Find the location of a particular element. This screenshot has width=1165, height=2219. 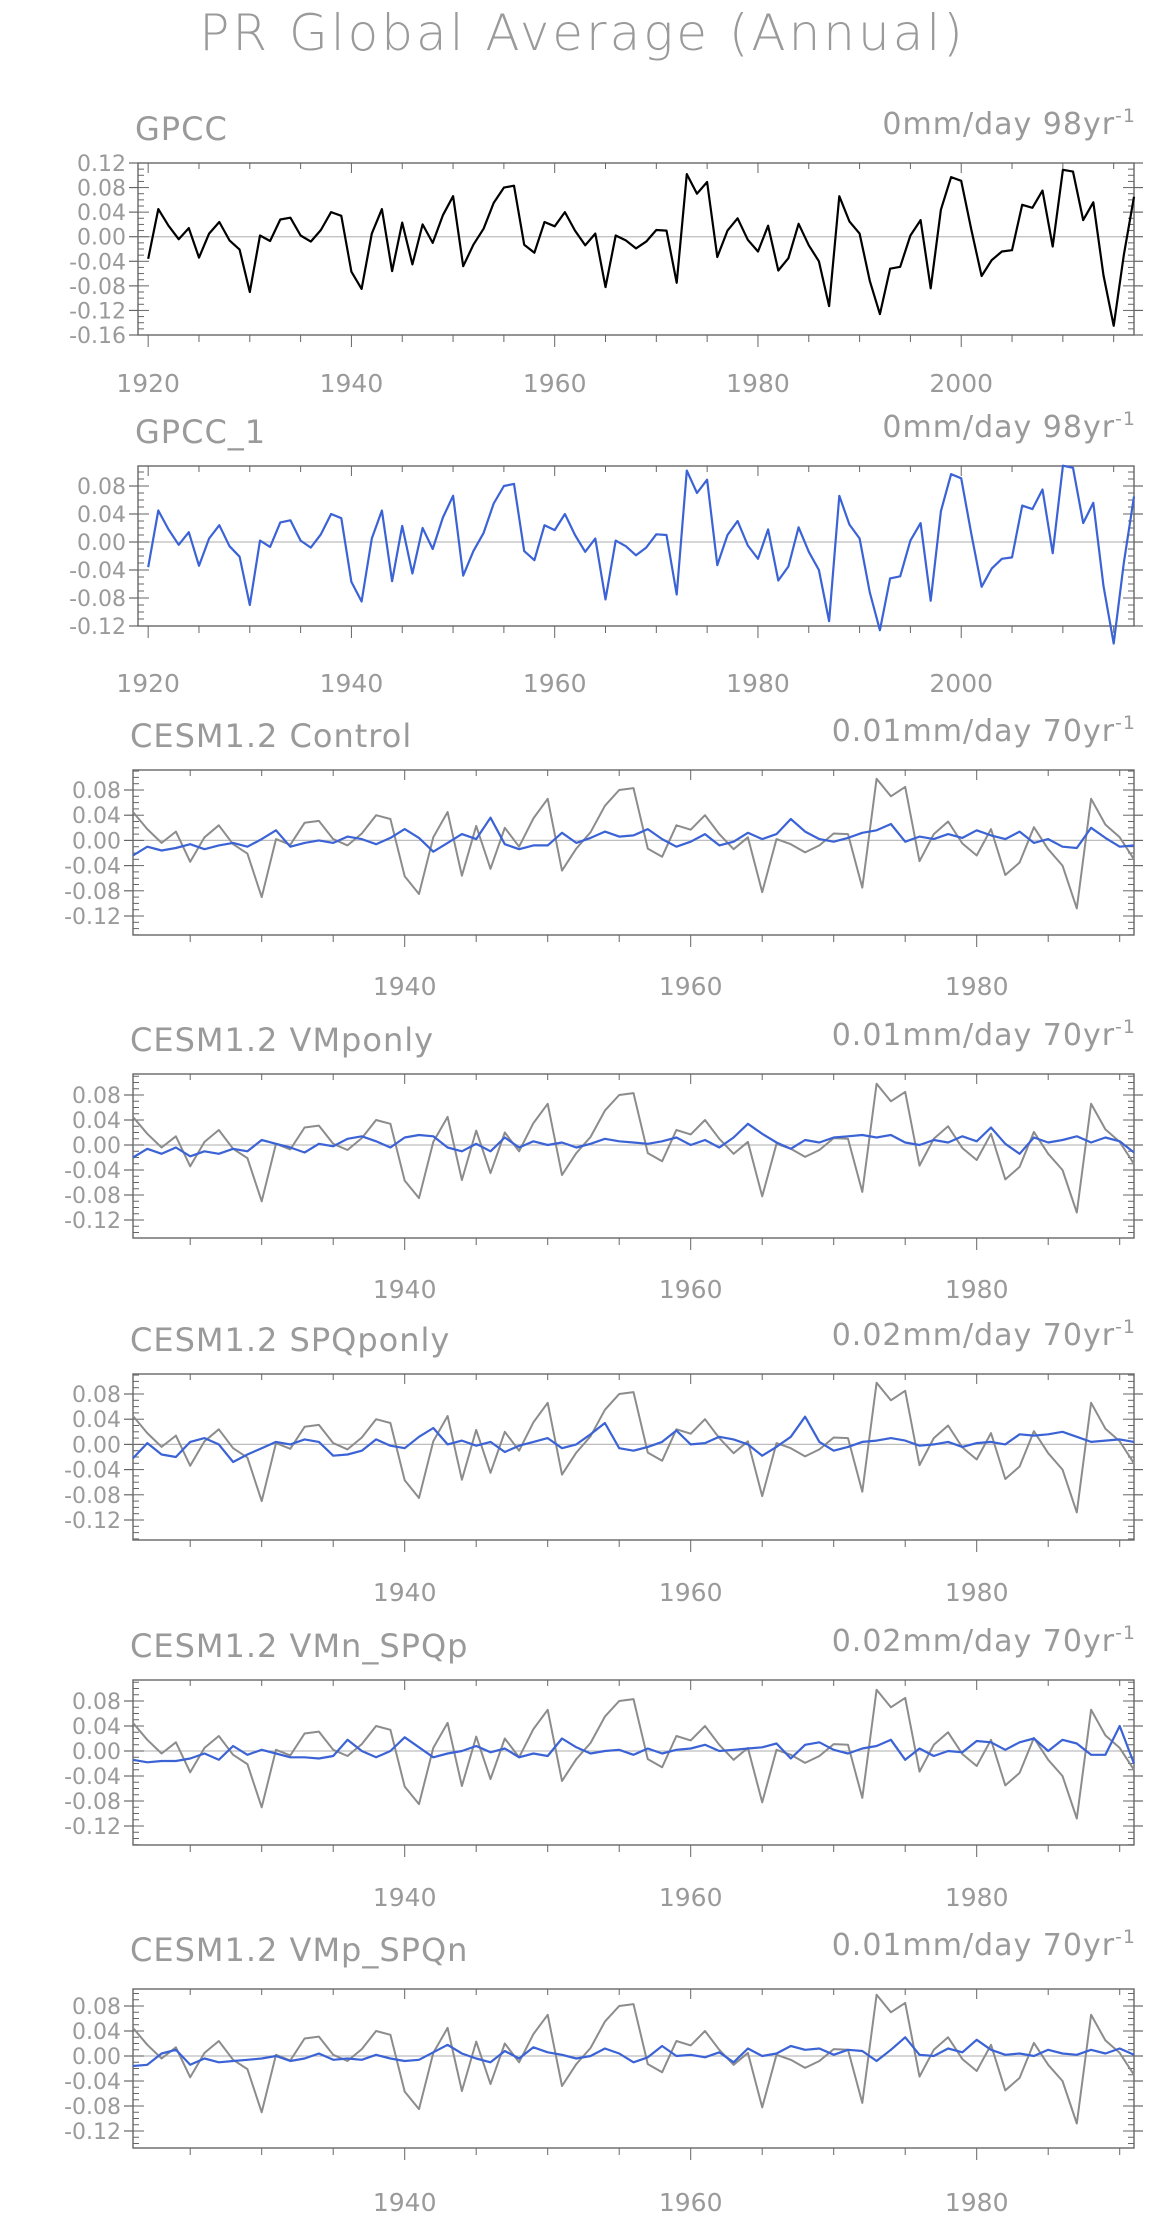

panel-title: CESM1.2 Control is located at coordinates (271, 736).